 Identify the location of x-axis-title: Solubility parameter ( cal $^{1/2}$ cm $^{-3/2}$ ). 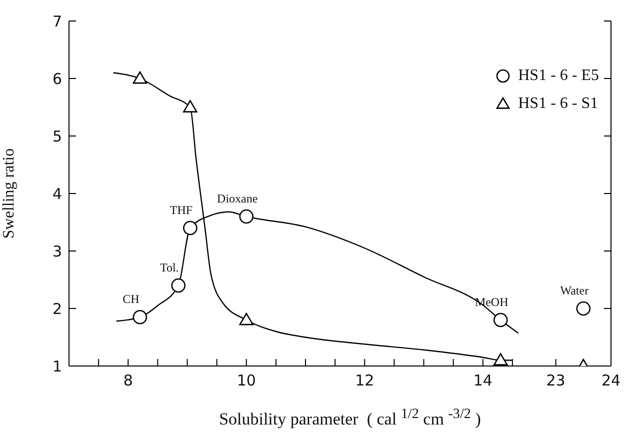
(350, 418).